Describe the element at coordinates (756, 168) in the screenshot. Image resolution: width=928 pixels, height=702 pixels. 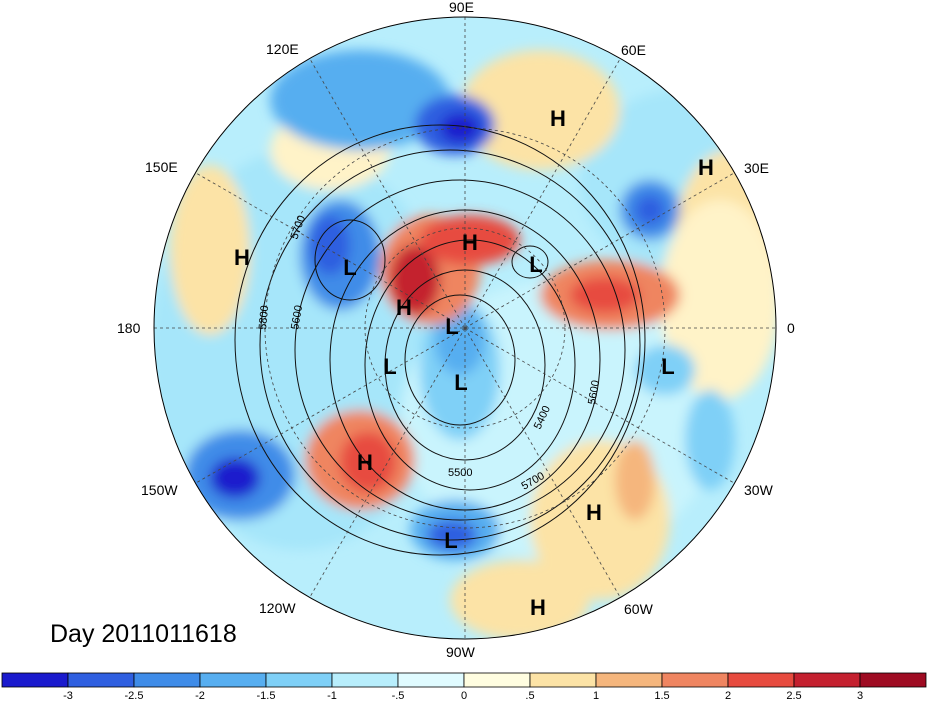
I see `lon-label-30e: 30E` at that location.